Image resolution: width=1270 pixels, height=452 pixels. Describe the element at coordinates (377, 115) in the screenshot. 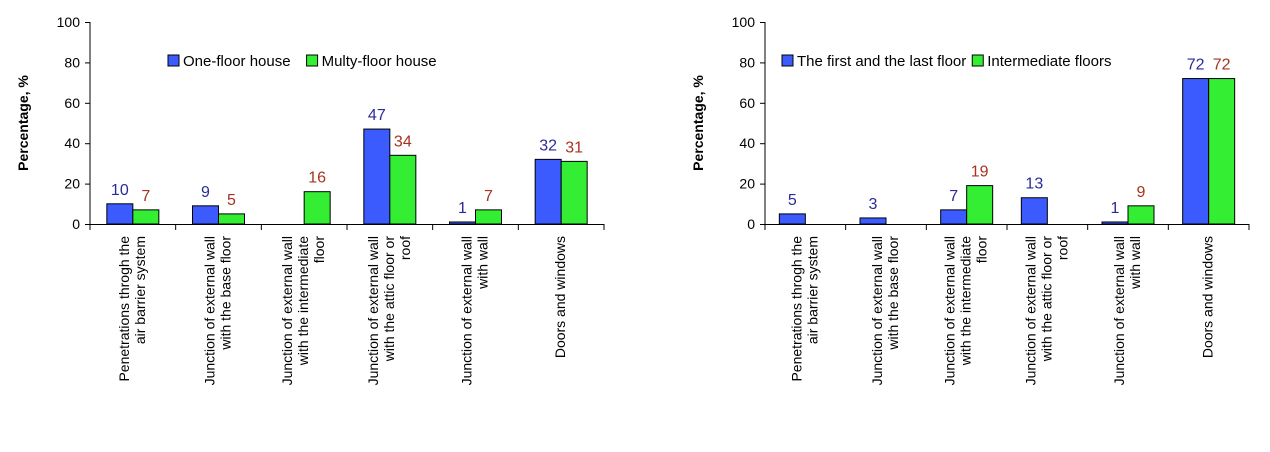

I see `data-label: 47` at that location.